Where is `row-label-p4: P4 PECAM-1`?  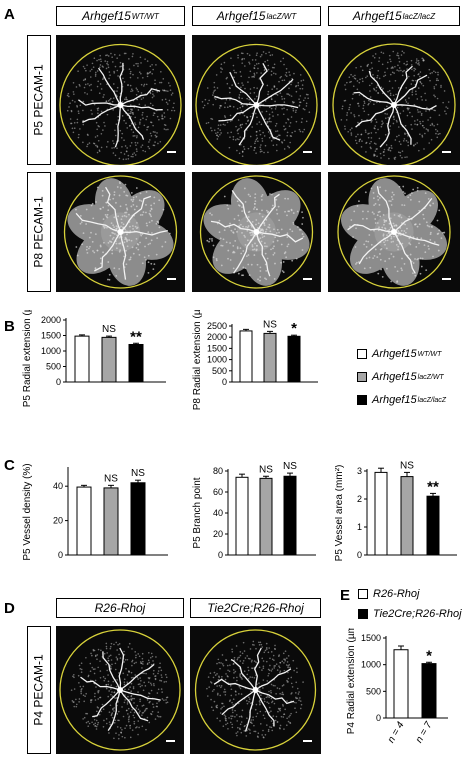
row-label-p4: P4 PECAM-1 is located at coordinates (39, 690).